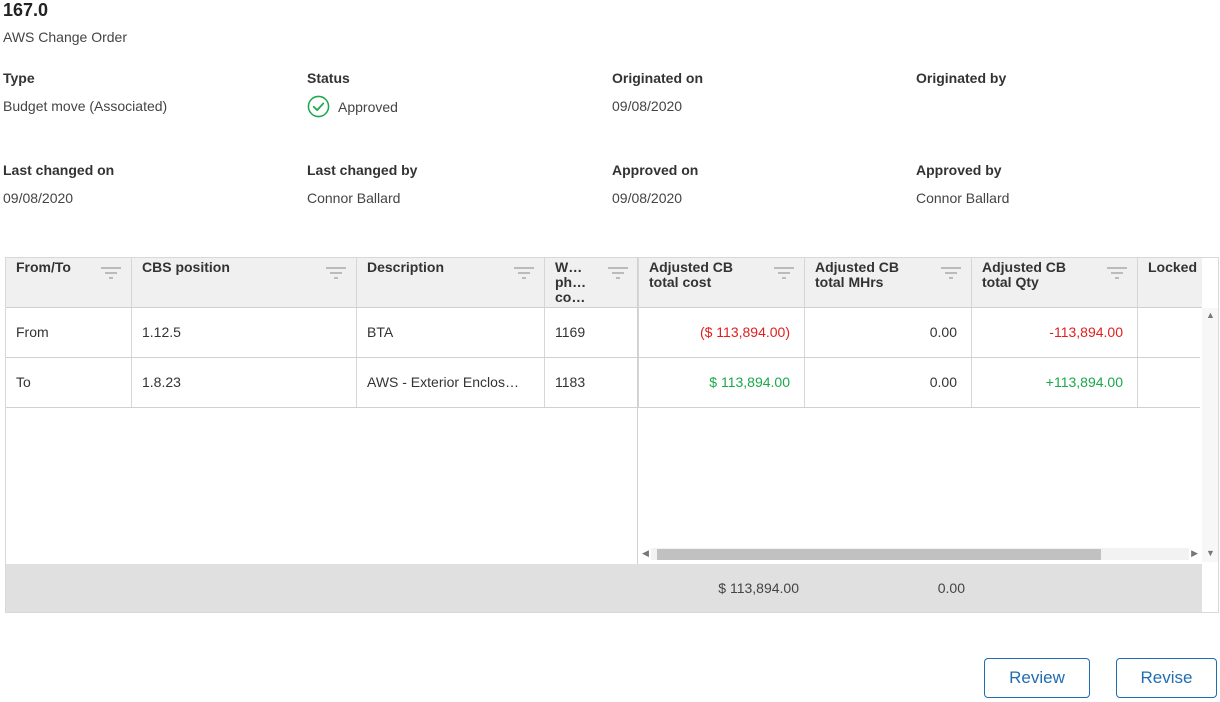 The height and width of the screenshot is (702, 1220). Describe the element at coordinates (757, 92) in the screenshot. I see `field-originated-on: Originated on 09/08/2020` at that location.